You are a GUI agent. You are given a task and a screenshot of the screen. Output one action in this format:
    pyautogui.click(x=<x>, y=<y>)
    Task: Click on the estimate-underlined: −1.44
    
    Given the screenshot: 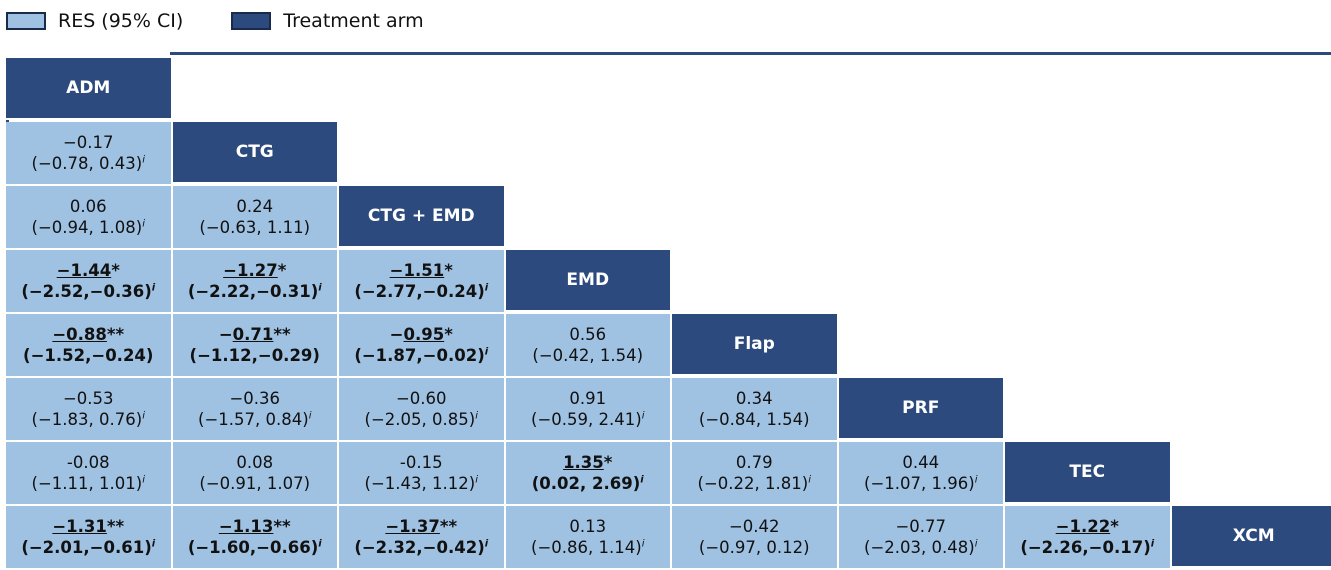 What is the action you would take?
    pyautogui.click(x=84, y=270)
    